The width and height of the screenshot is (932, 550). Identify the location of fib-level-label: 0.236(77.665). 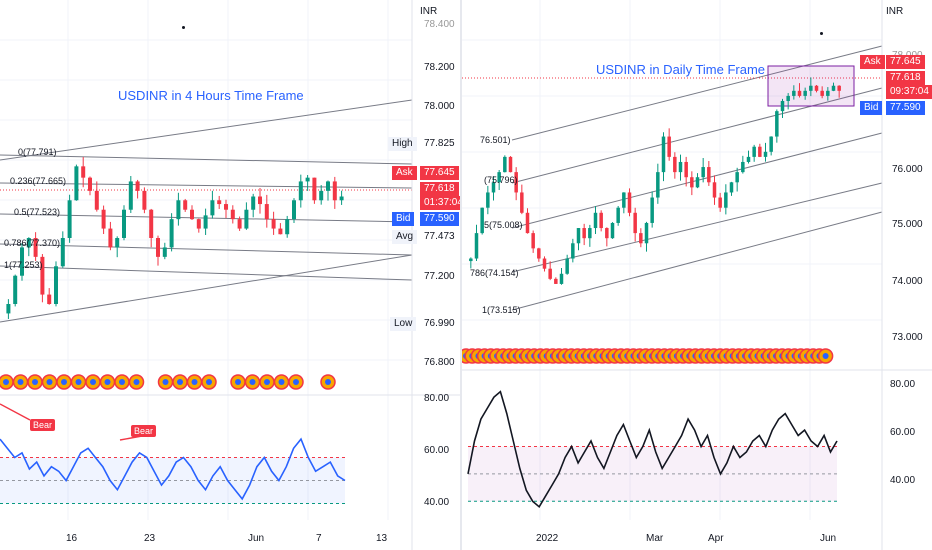
(38, 181).